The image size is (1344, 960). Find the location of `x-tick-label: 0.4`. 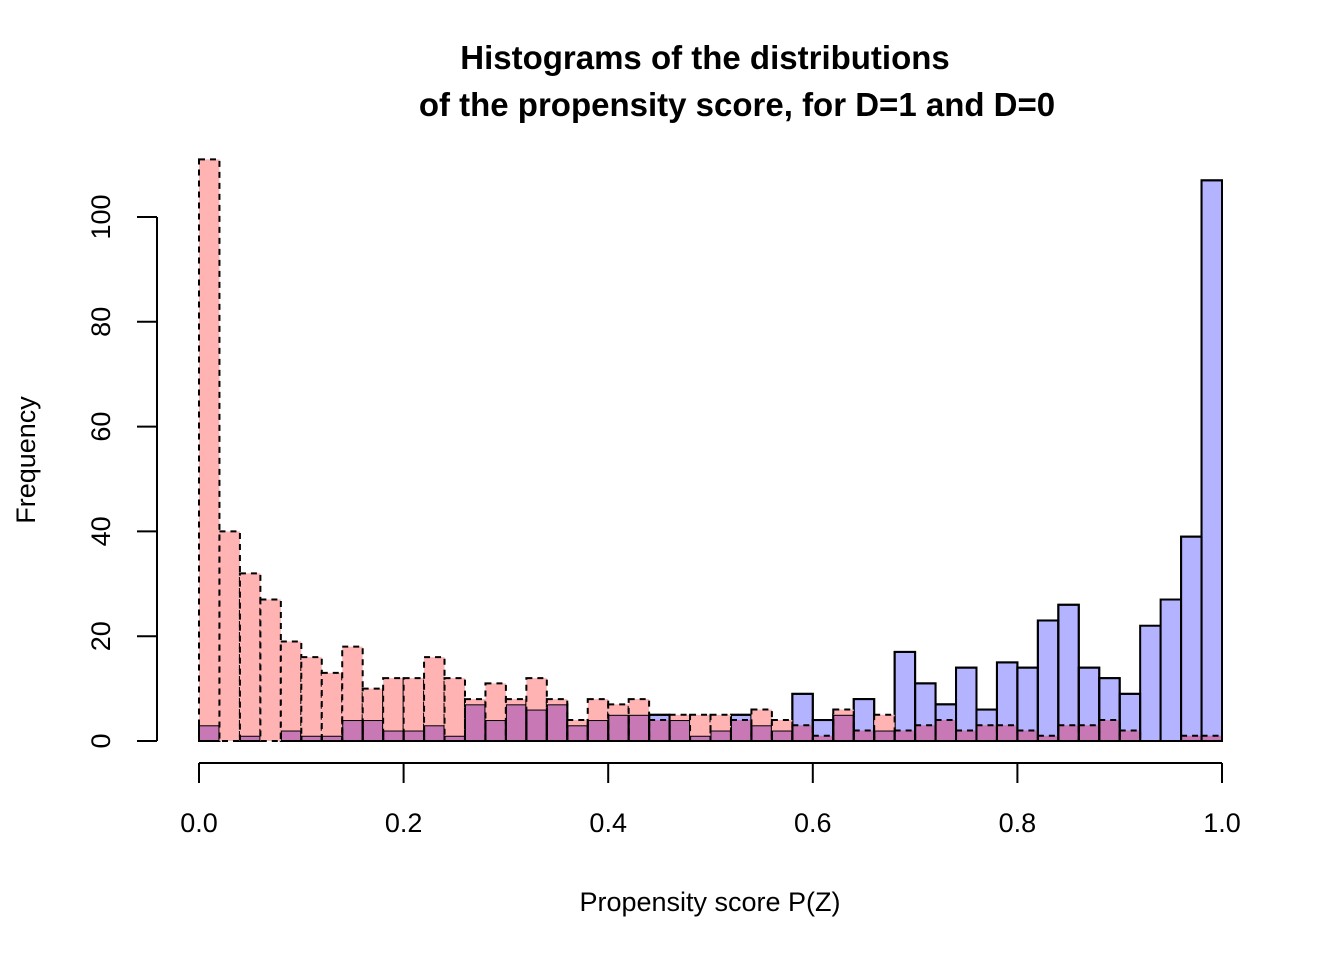

x-tick-label: 0.4 is located at coordinates (608, 823).